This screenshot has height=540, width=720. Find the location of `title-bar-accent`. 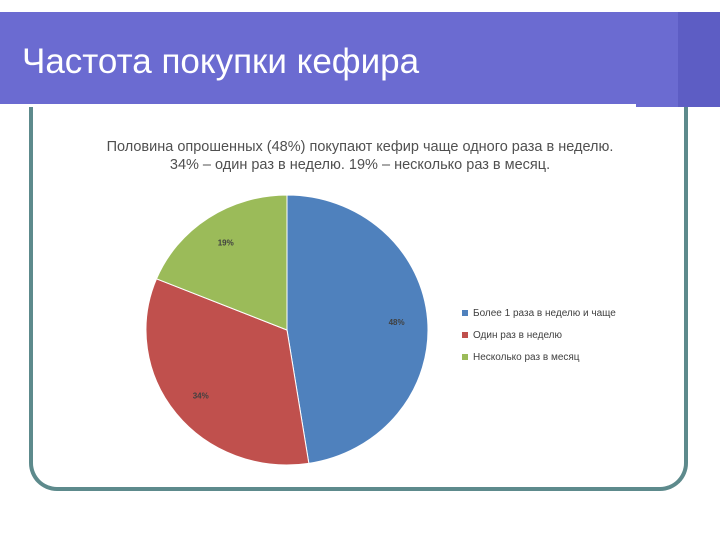

title-bar-accent is located at coordinates (699, 59).